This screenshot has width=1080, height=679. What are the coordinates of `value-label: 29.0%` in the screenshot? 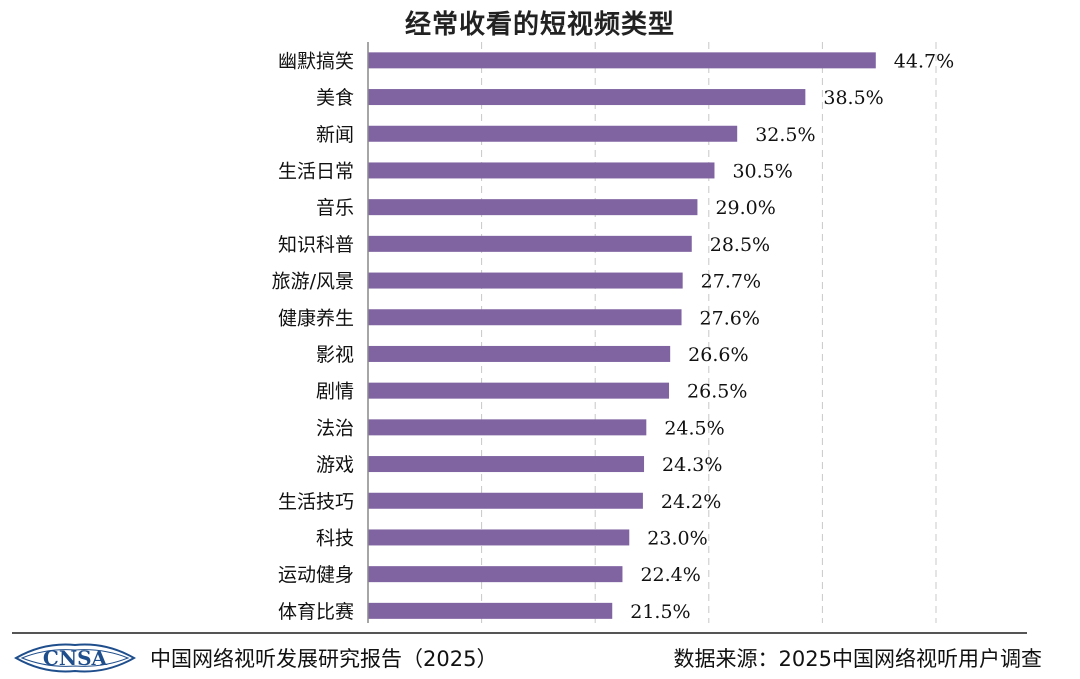 It's located at (745, 208).